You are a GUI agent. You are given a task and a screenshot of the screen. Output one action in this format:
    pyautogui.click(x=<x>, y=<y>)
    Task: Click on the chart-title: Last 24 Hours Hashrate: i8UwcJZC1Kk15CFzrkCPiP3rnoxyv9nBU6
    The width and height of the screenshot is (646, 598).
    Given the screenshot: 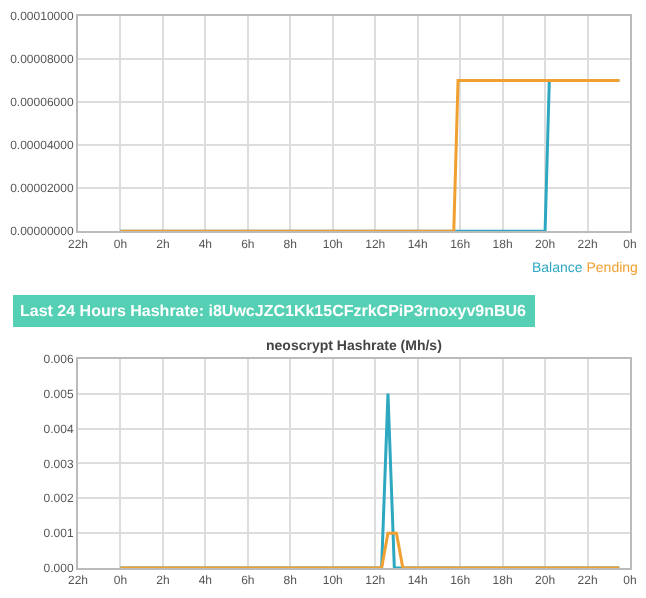 What is the action you would take?
    pyautogui.click(x=274, y=311)
    